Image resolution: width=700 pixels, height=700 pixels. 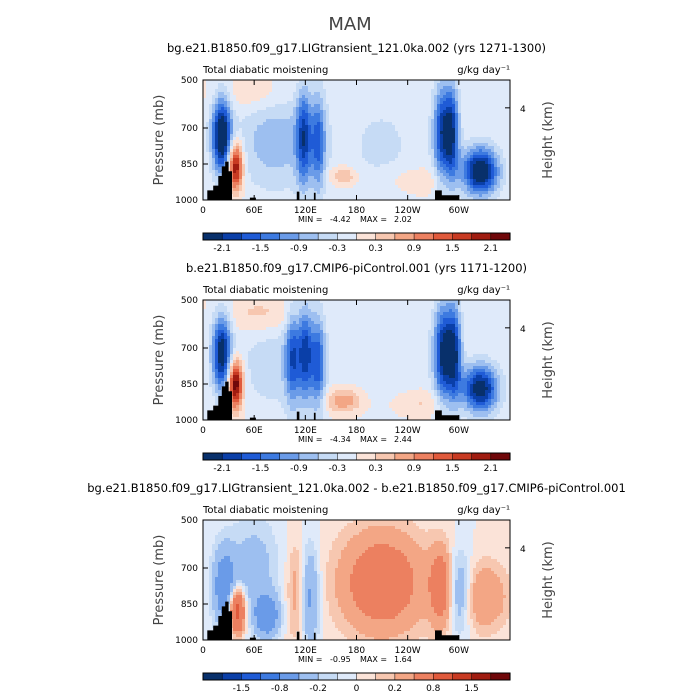 I want to click on colorbar-label: 0.8, so click(x=433, y=689).